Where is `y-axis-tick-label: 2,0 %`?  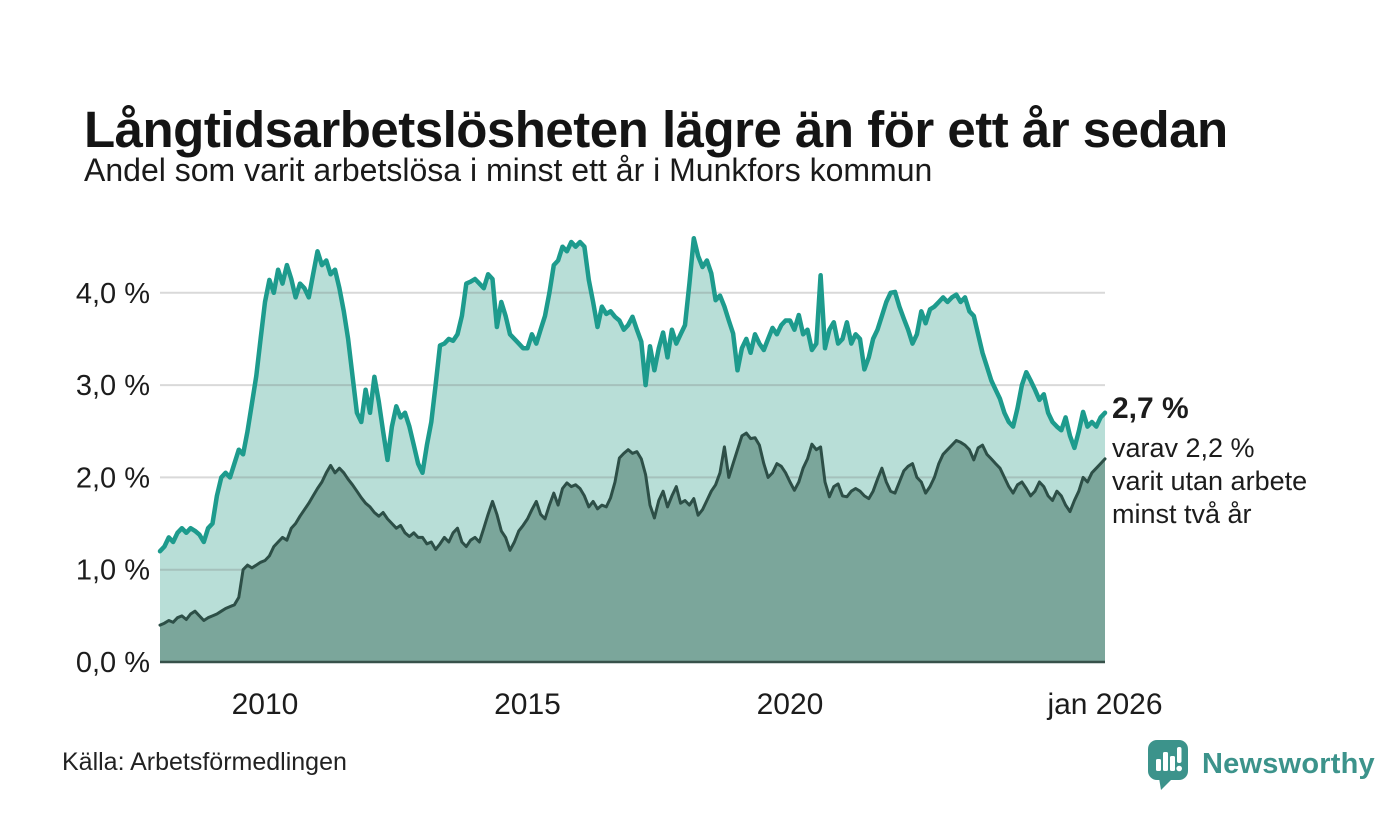
y-axis-tick-label: 2,0 % is located at coordinates (113, 478).